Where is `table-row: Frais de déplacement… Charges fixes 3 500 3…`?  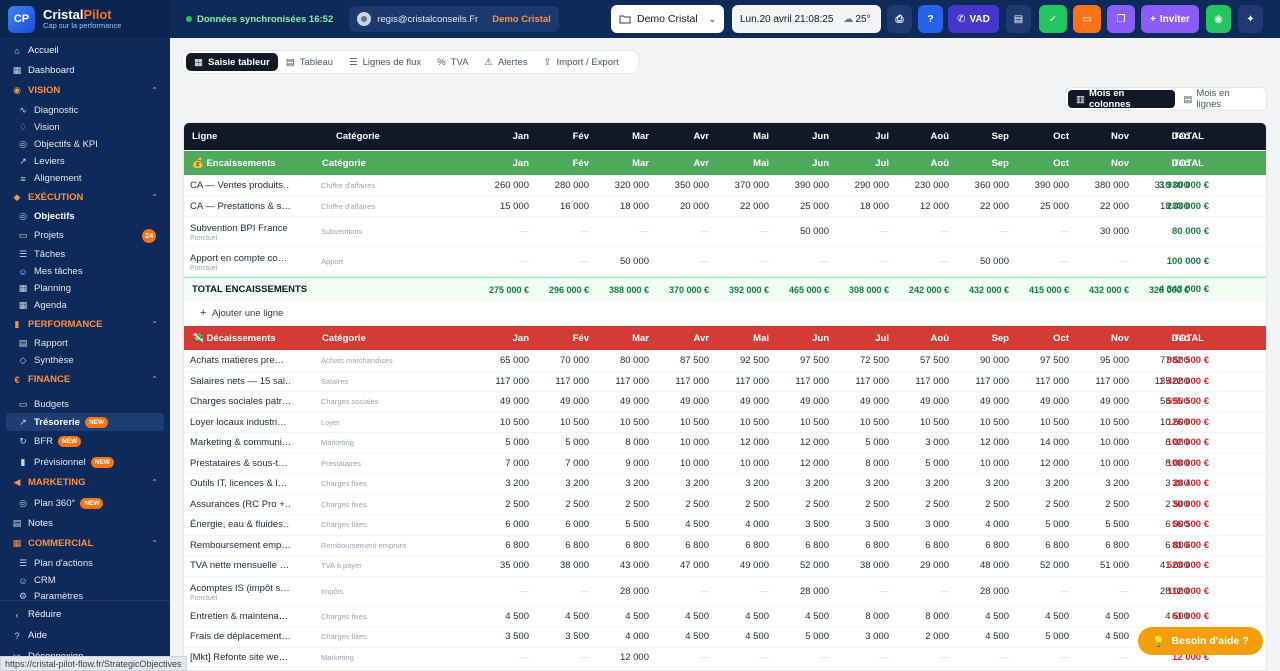 table-row: Frais de déplacement… Charges fixes 3 500 3… is located at coordinates (725, 637).